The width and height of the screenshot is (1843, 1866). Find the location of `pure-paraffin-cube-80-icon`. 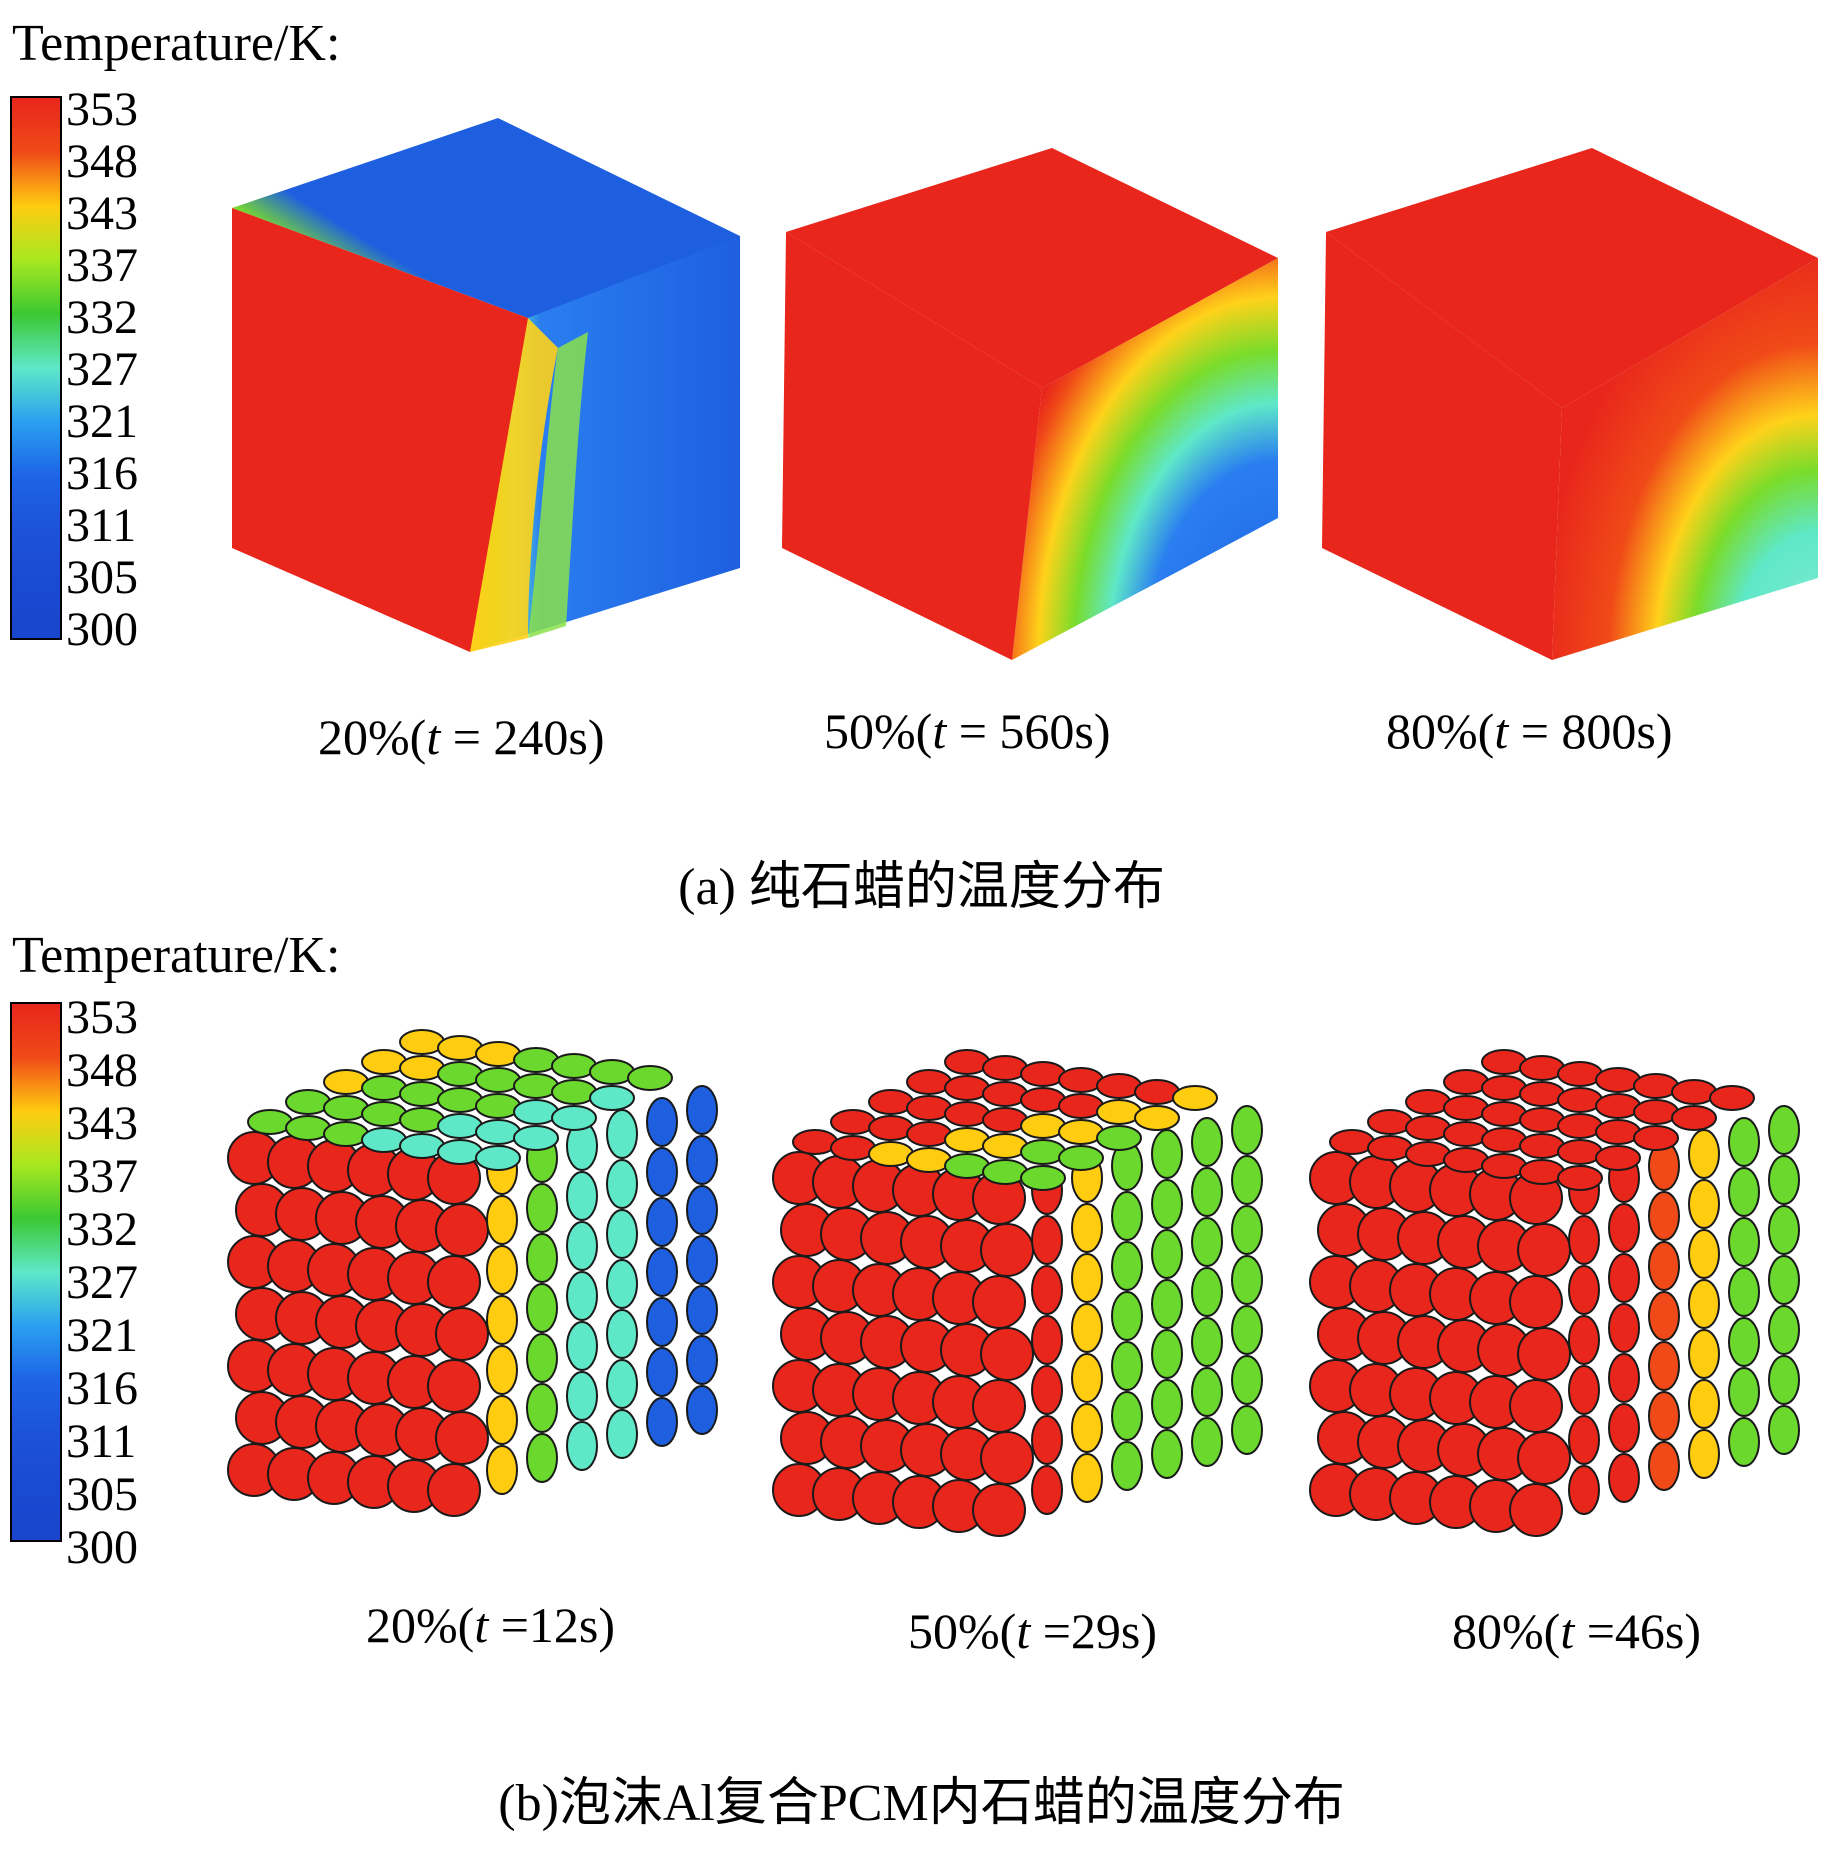

pure-paraffin-cube-80-icon is located at coordinates (1572, 404).